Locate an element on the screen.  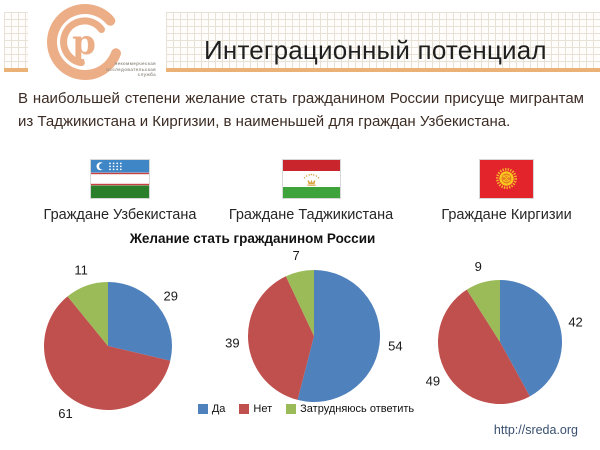
tajikistan-flag-crown is located at coordinates (311, 179).